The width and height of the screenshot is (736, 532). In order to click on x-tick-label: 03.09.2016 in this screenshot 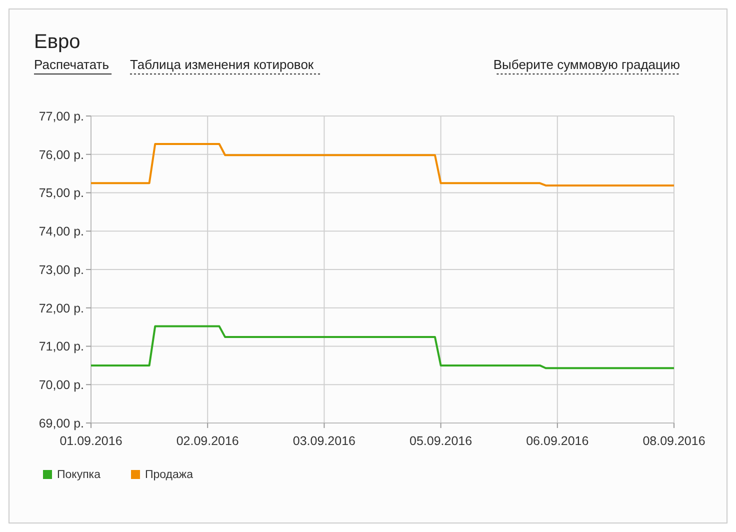, I will do `click(324, 441)`.